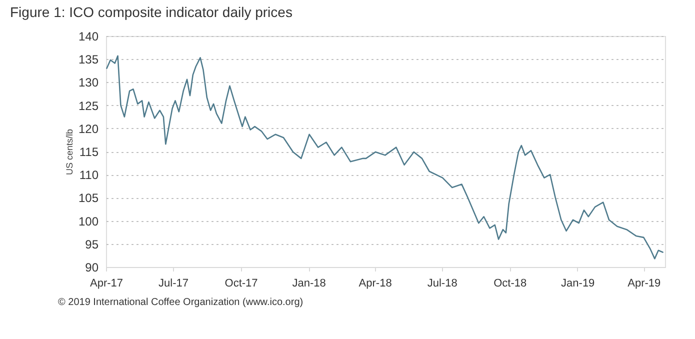 The height and width of the screenshot is (339, 695). What do you see at coordinates (241, 284) in the screenshot?
I see `x-tick-label: Oct-17` at bounding box center [241, 284].